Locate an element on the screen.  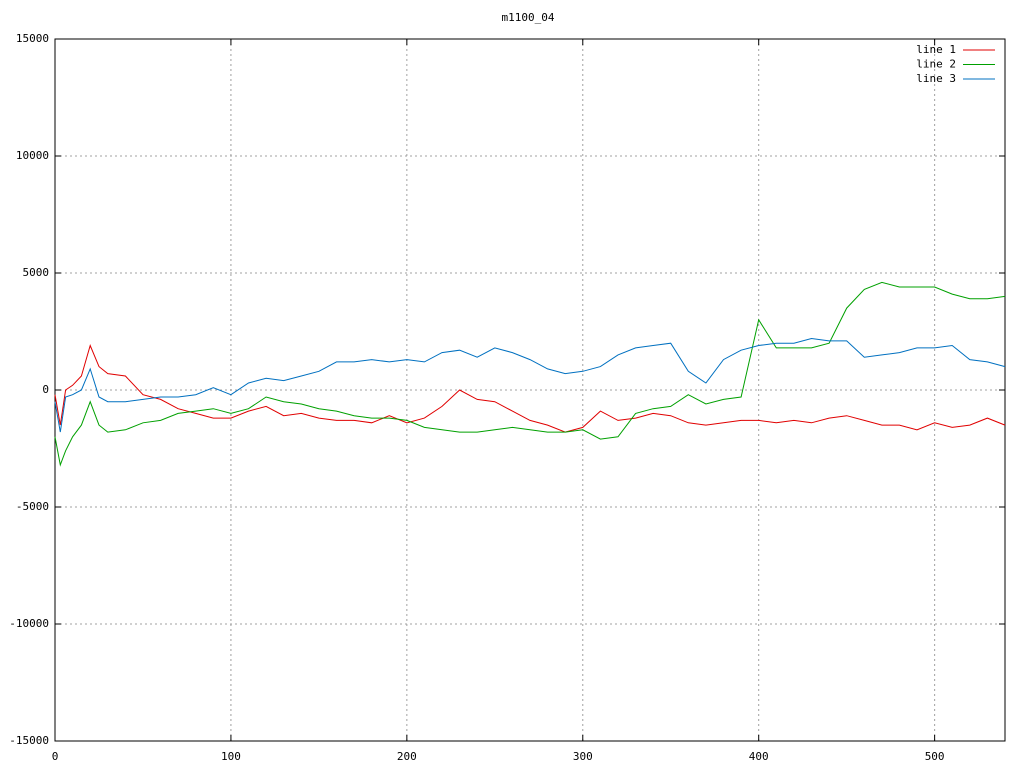
y-tick-label: -10000 is located at coordinates (29, 623).